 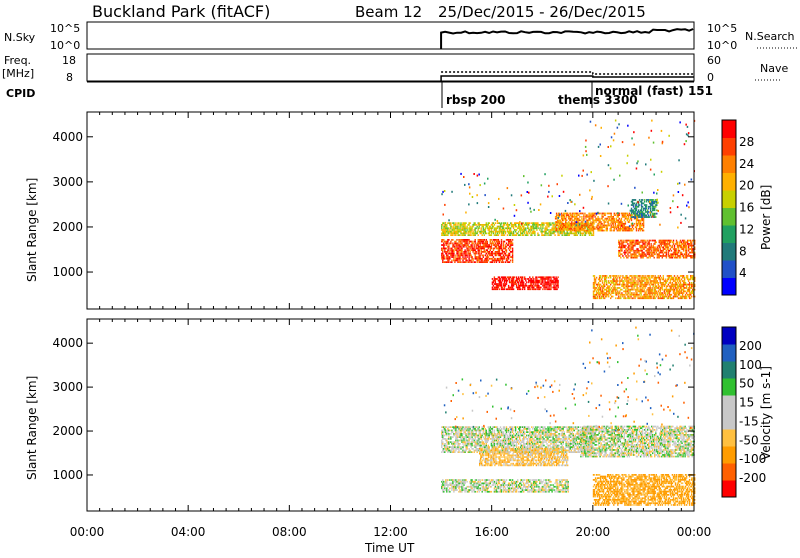 I want to click on colorbar-tick-label: 28, so click(x=746, y=142).